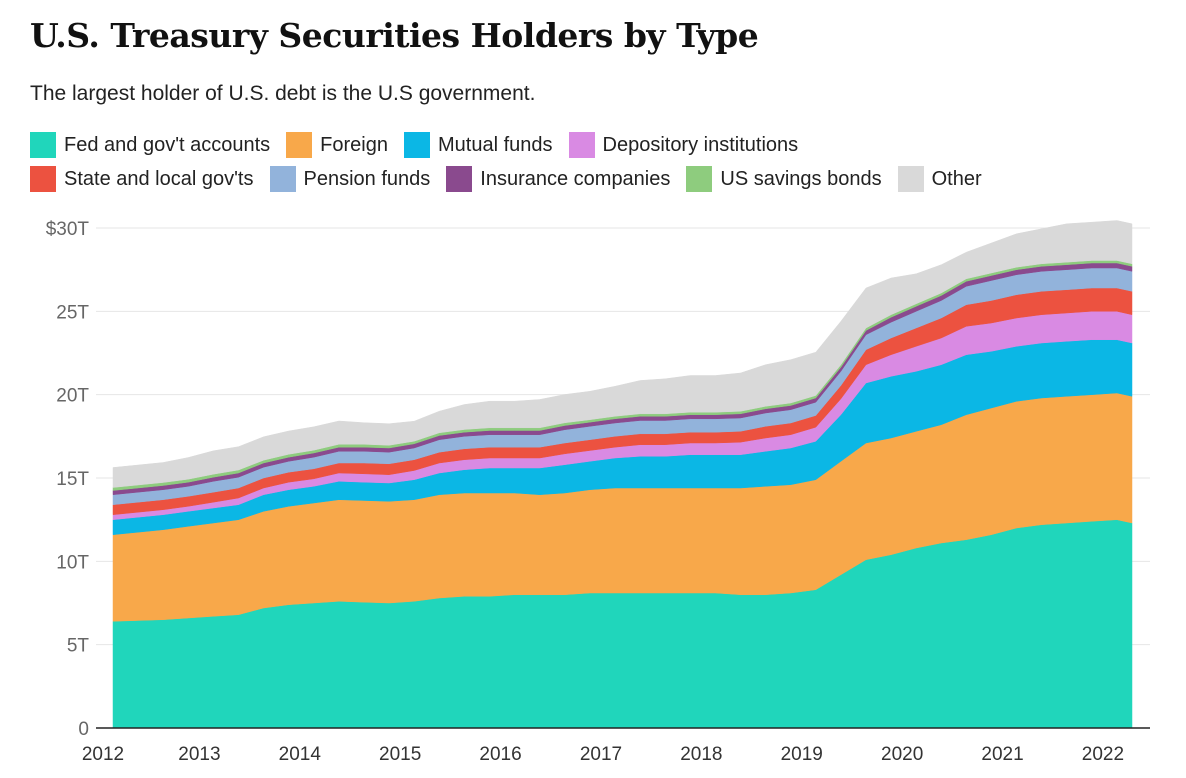  I want to click on legend-item-fed: Fed and gov't accounts, so click(150, 145).